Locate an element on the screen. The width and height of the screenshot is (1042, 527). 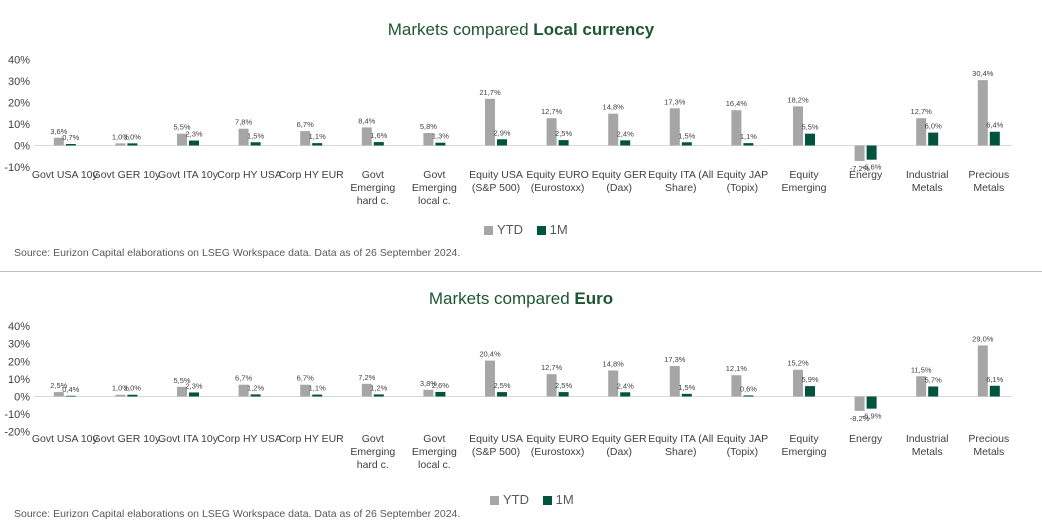
legend-label-ytd: YTD is located at coordinates (510, 229).